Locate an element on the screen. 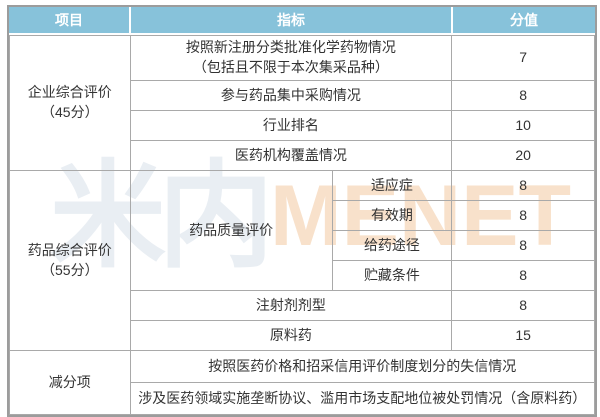 This screenshot has width=600, height=417. table-row: 有效期 8 is located at coordinates (302, 215).